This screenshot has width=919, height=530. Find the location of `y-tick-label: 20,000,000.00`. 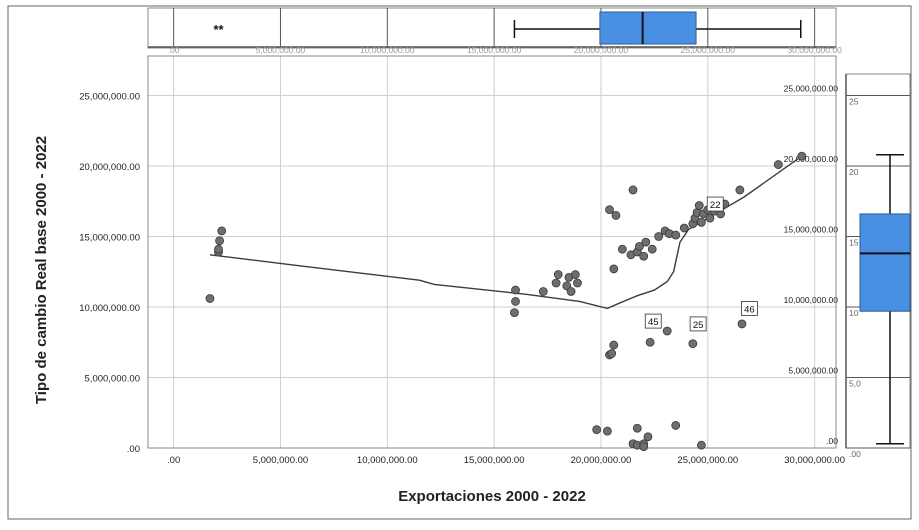

y-tick-label: 20,000,000.00 is located at coordinates (109, 167).